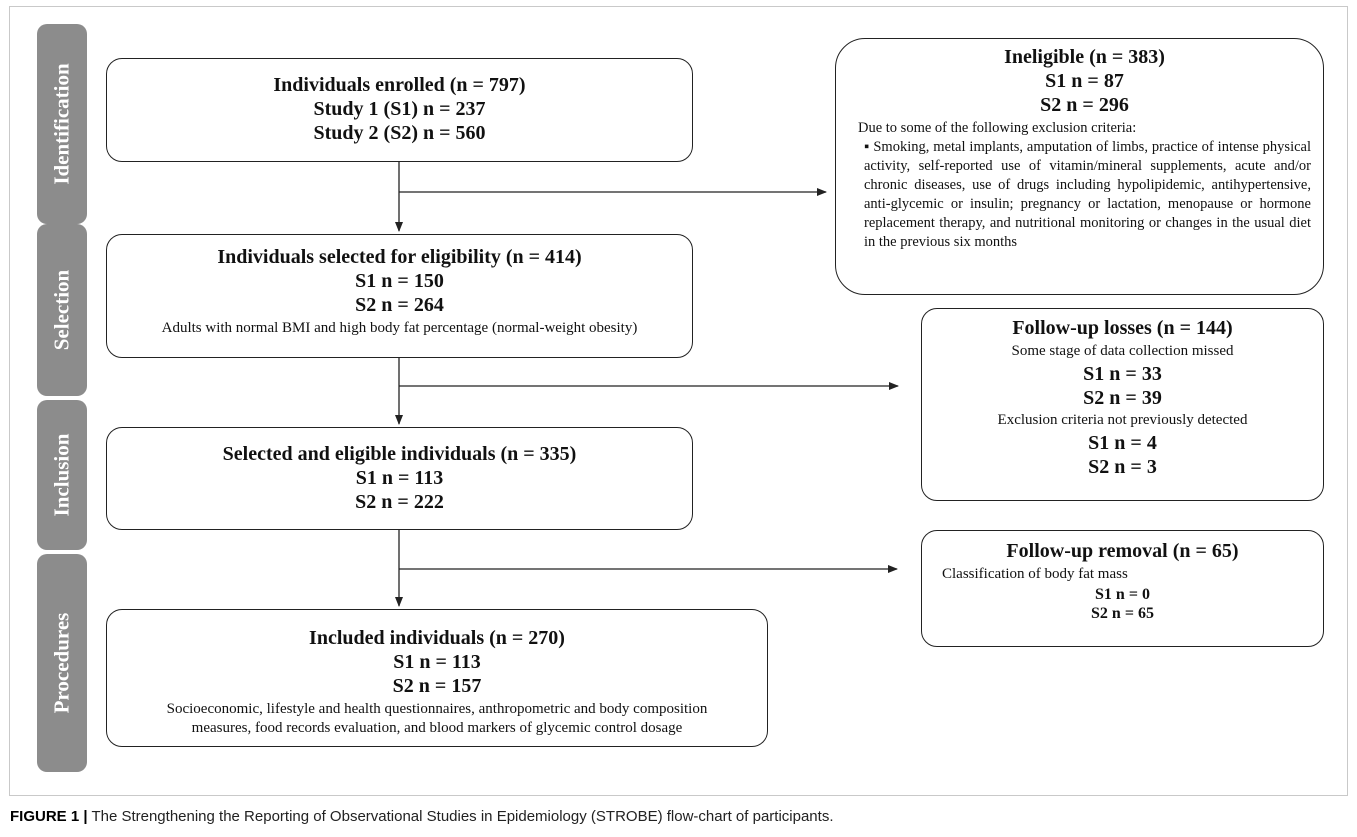 The width and height of the screenshot is (1357, 837). I want to click on ineligible-s2: S2 n = 296, so click(1084, 105).